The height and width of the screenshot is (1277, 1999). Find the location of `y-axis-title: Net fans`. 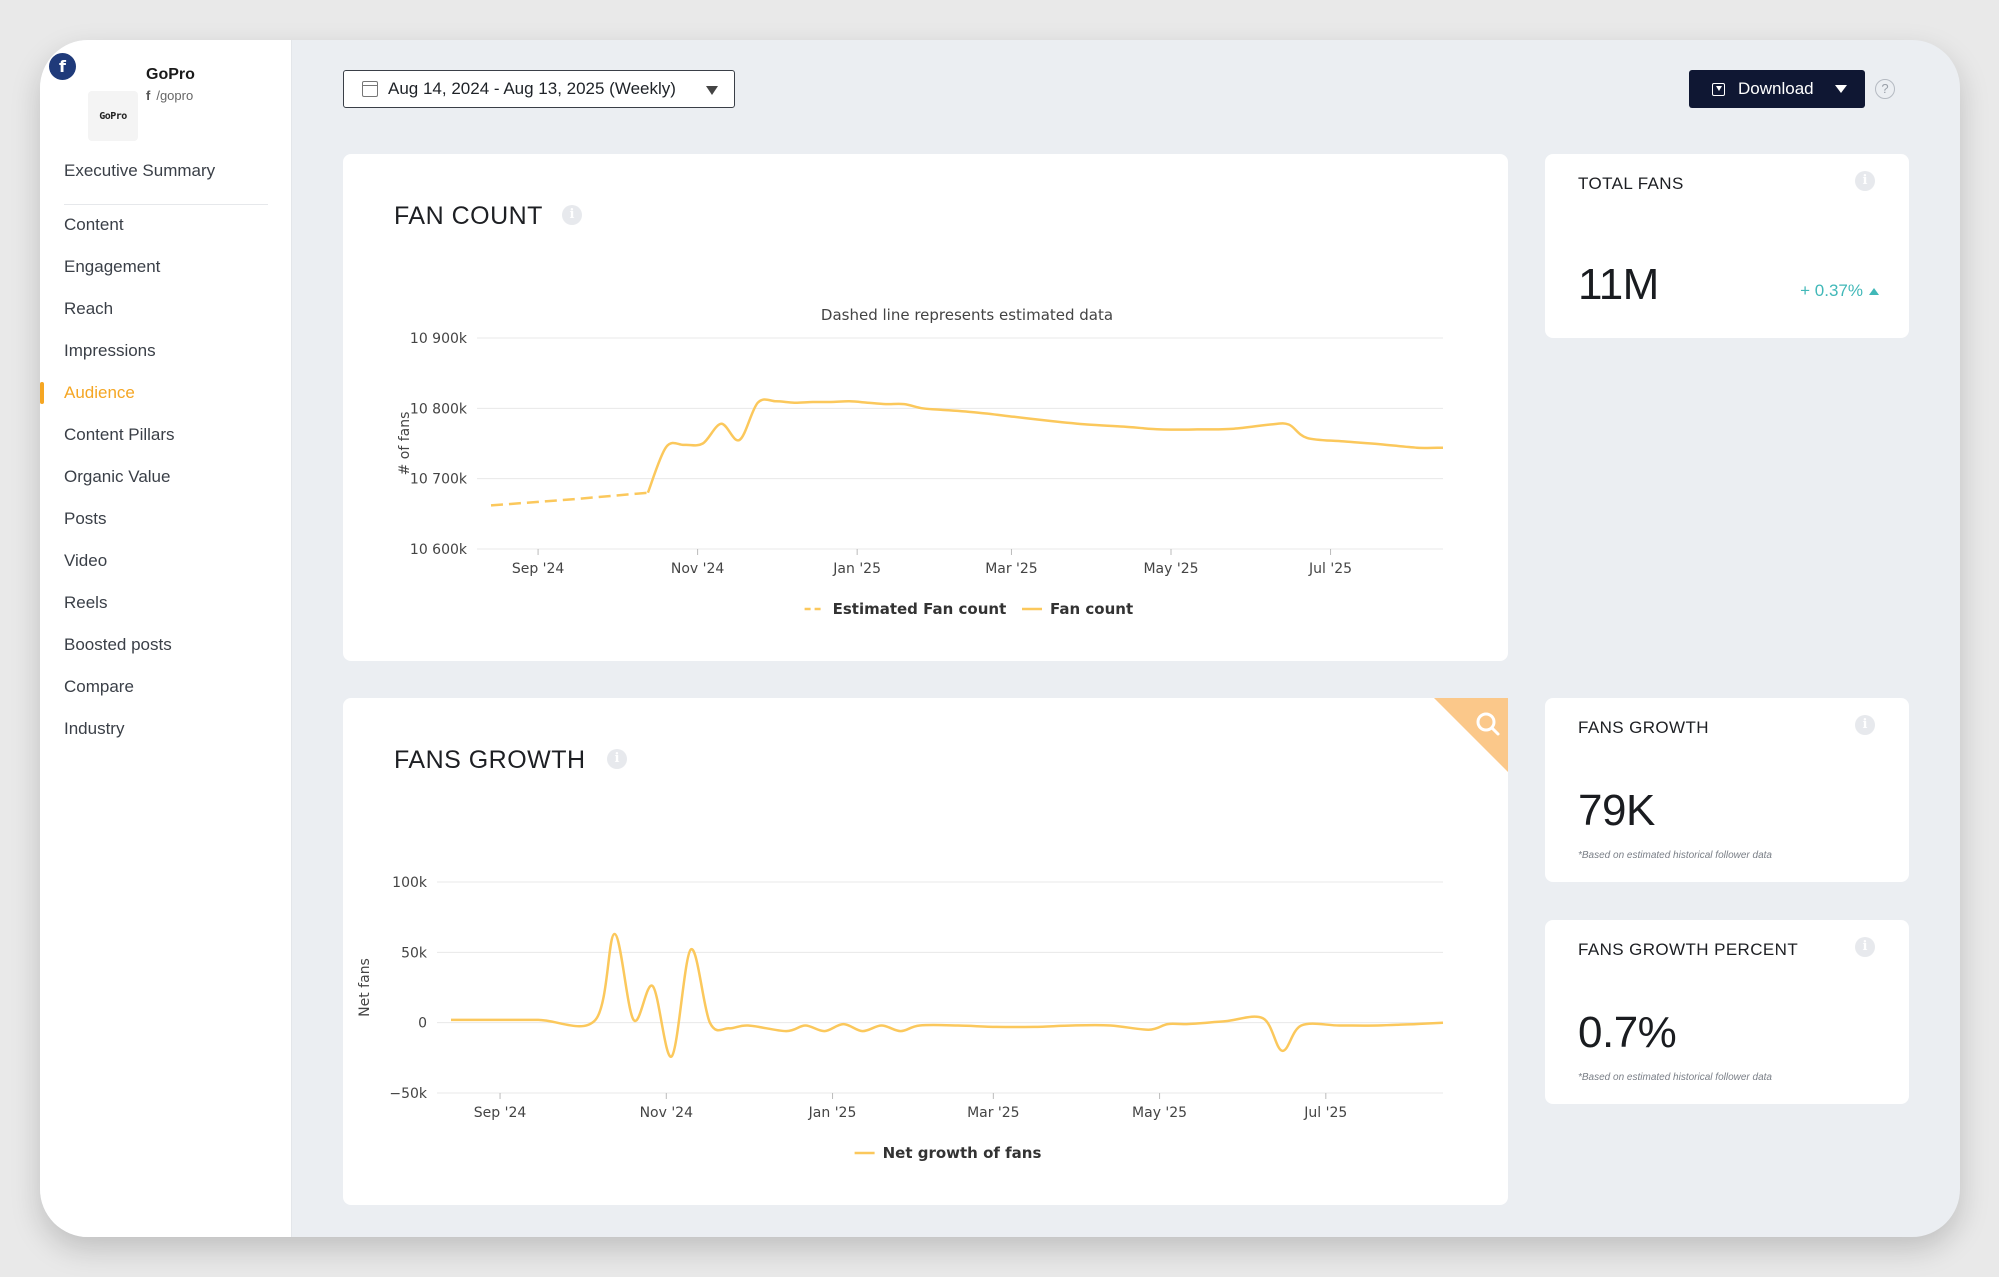

y-axis-title: Net fans is located at coordinates (365, 987).